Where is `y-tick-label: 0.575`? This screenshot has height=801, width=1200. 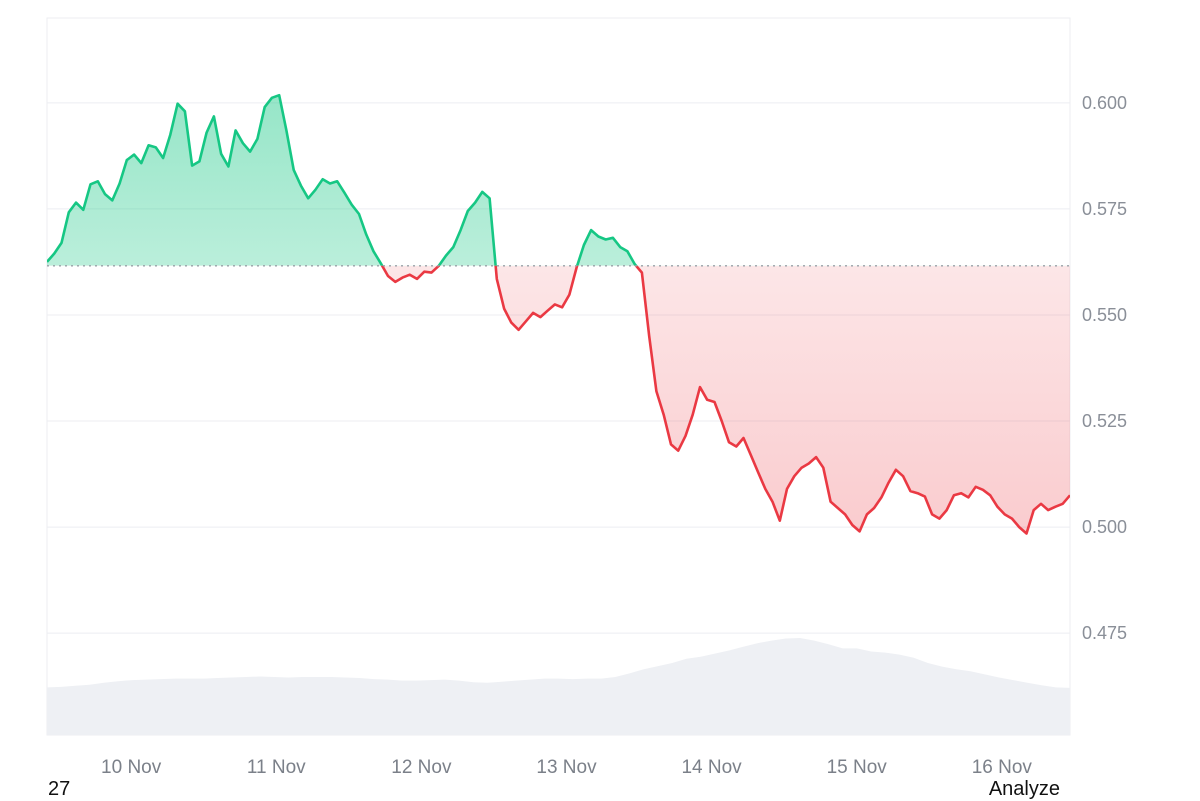
y-tick-label: 0.575 is located at coordinates (1104, 209).